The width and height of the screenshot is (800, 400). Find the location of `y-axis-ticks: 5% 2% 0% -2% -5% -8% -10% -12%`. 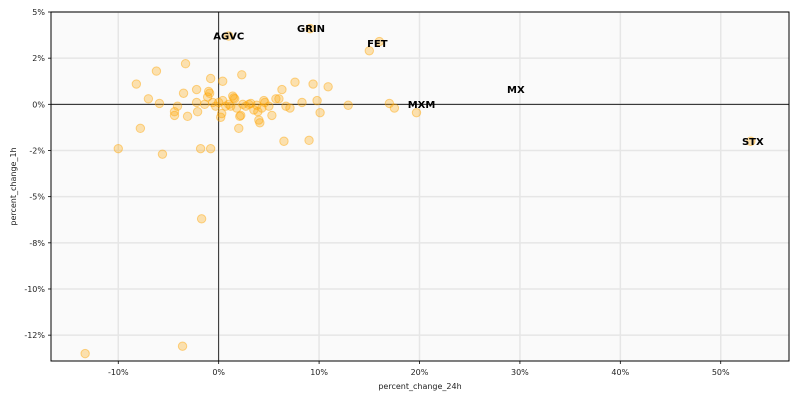

y-axis-ticks: 5% 2% 0% -2% -5% -8% -10% -12% is located at coordinates (37, 174).